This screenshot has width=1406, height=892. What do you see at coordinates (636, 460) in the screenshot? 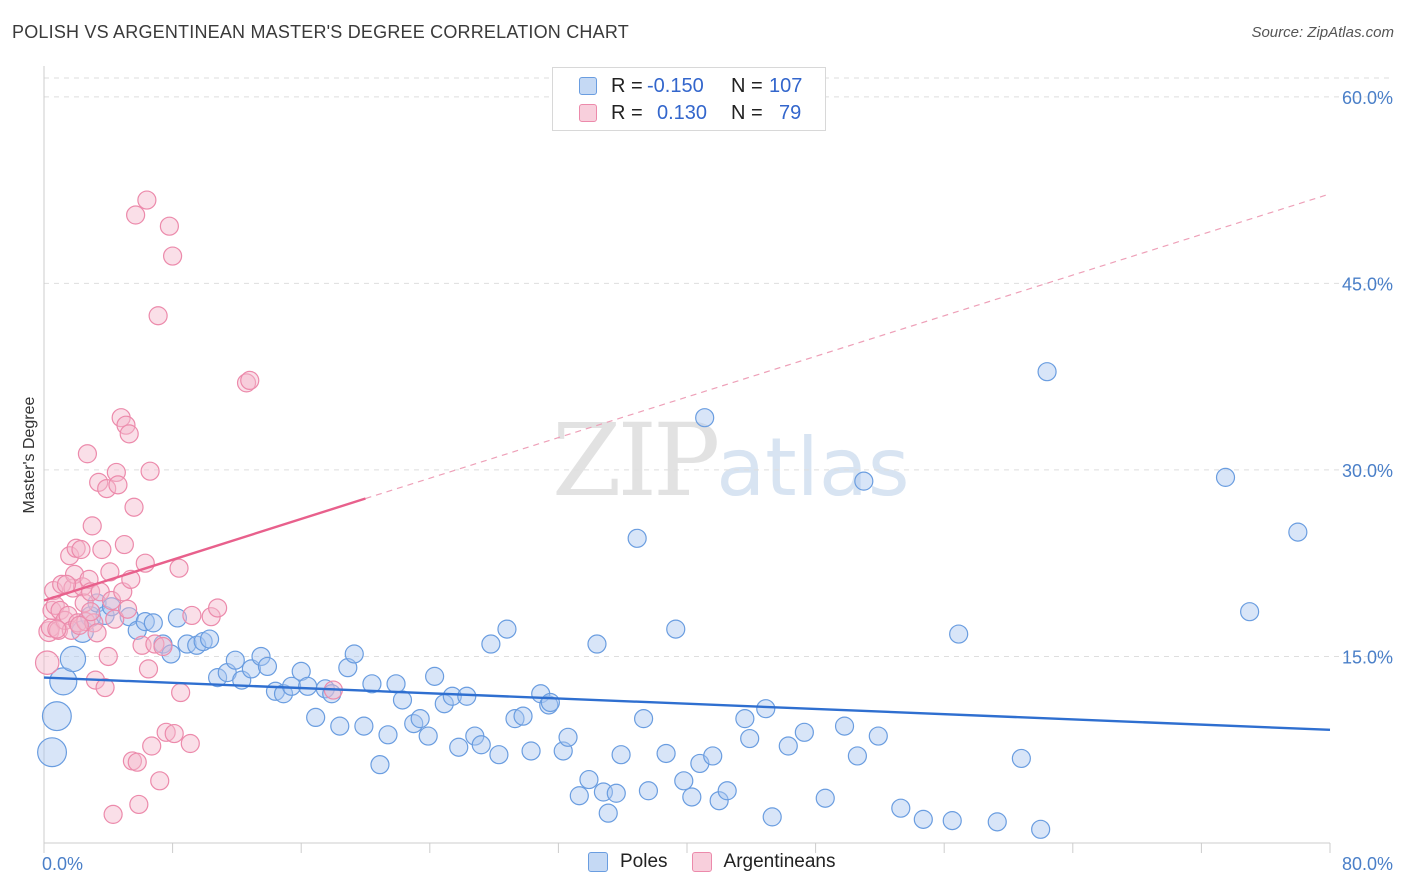
I see `watermark-zip: ZIP` at bounding box center [636, 460].